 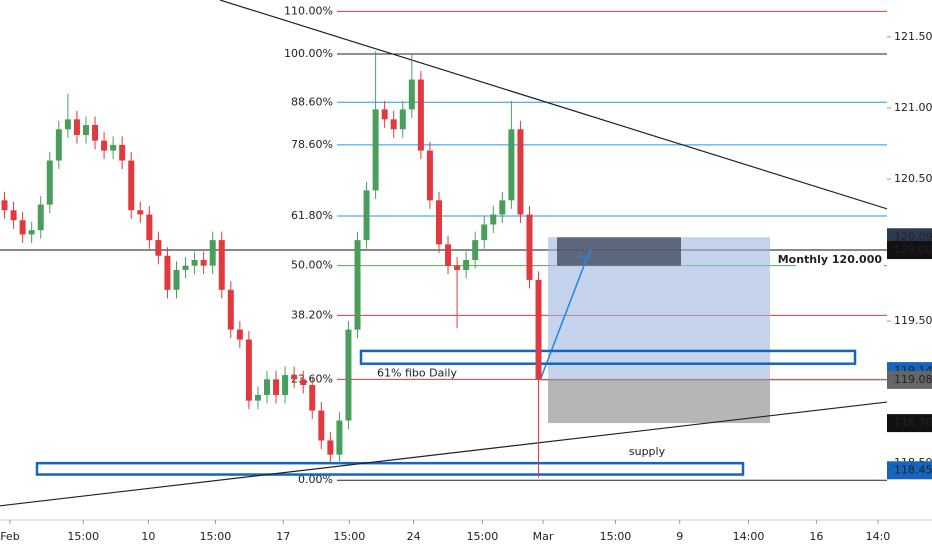 What do you see at coordinates (585, 254) in the screenshot?
I see `arrow-head` at bounding box center [585, 254].